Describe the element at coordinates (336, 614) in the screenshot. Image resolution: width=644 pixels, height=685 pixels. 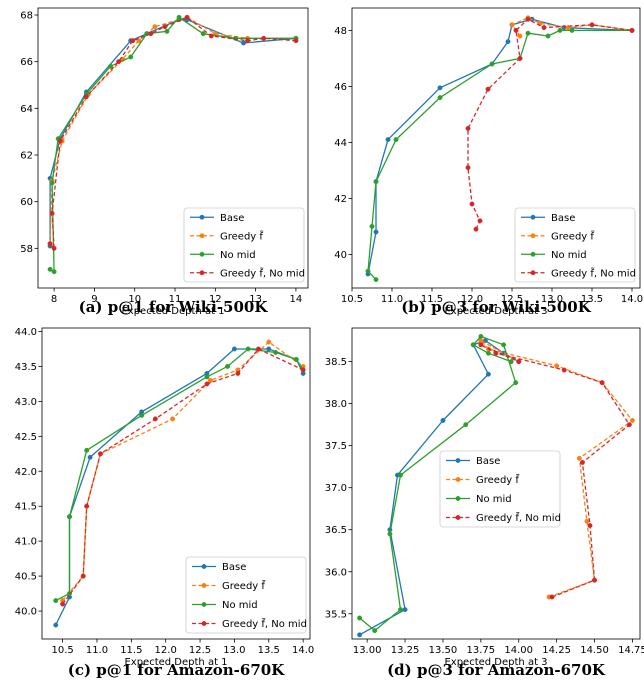
I see `y-tick-label: 35.5` at that location.